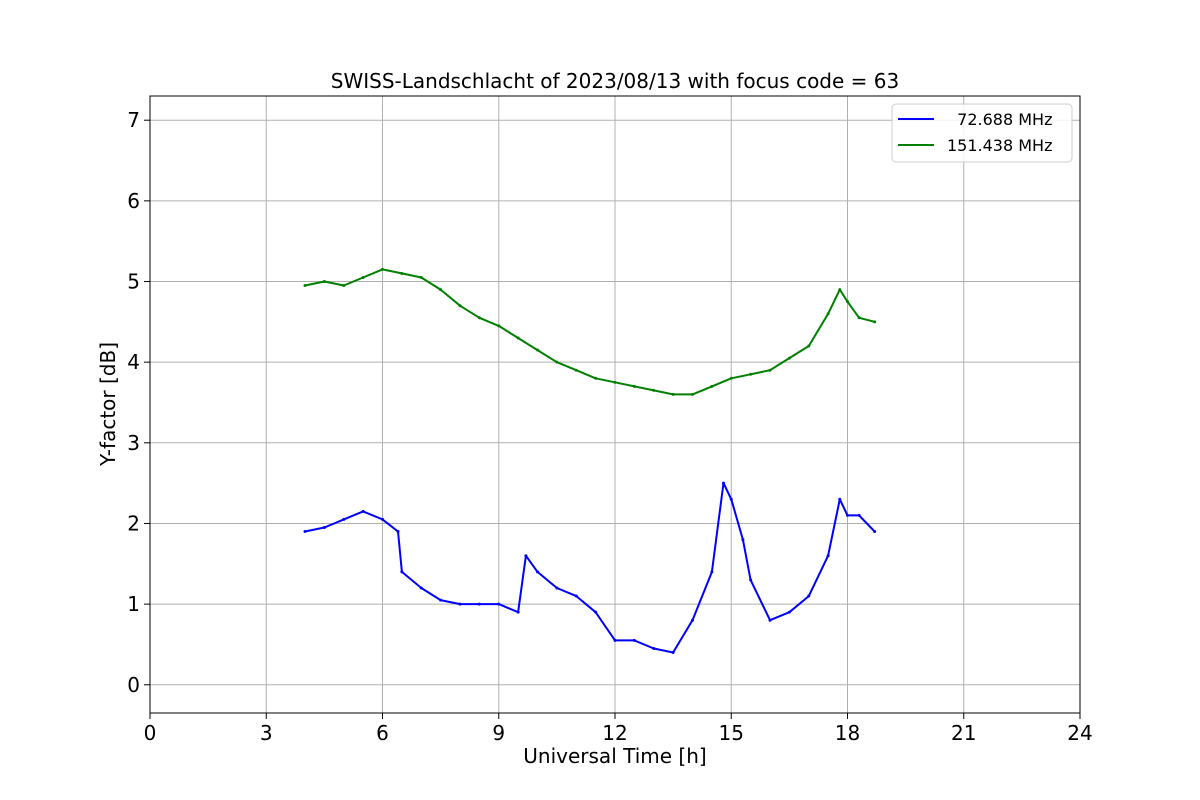 Image resolution: width=1200 pixels, height=800 pixels. What do you see at coordinates (133, 362) in the screenshot?
I see `y-tick-label: 4` at bounding box center [133, 362].